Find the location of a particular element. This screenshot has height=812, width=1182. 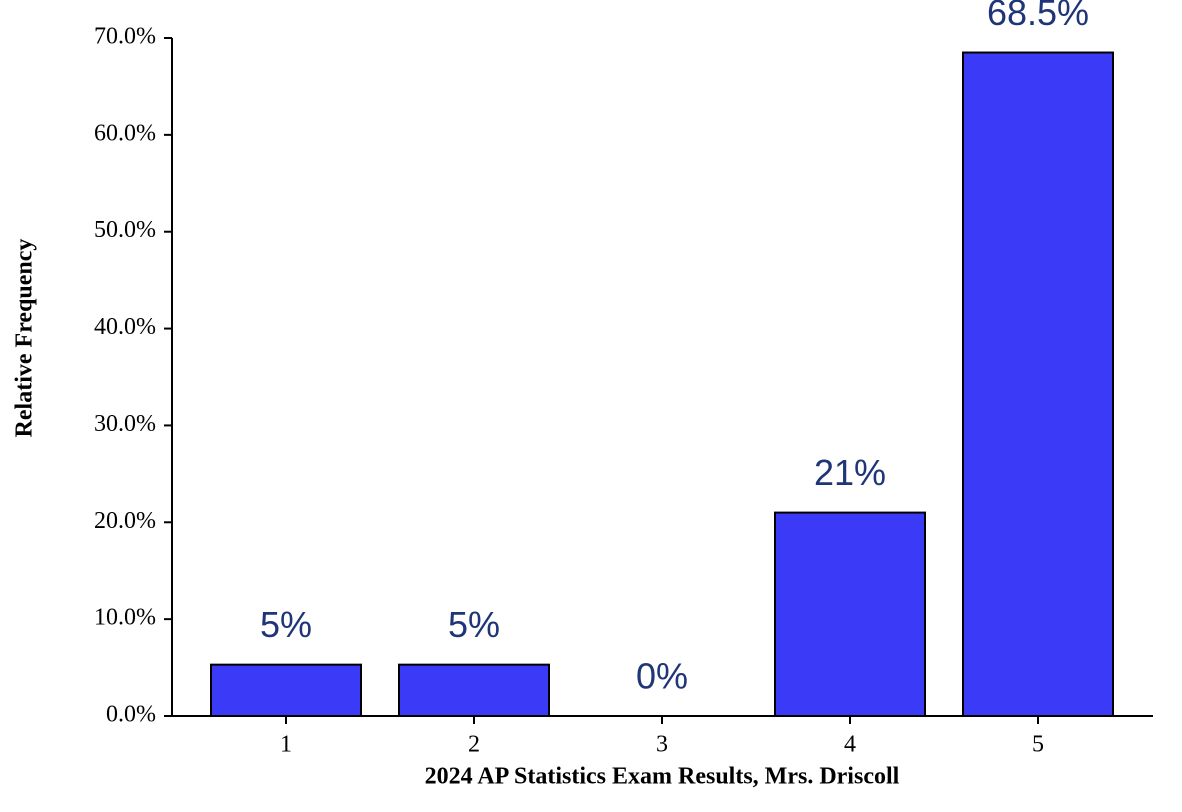

value-label: 21% is located at coordinates (850, 472).